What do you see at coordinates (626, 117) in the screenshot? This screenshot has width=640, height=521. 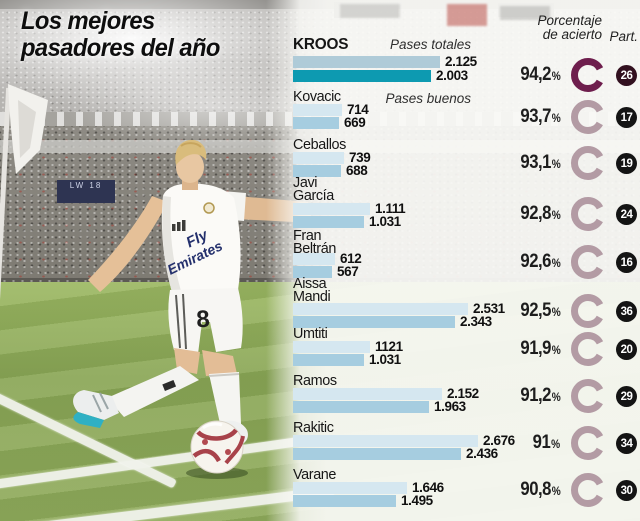 I see `participations-badge: 17` at bounding box center [626, 117].